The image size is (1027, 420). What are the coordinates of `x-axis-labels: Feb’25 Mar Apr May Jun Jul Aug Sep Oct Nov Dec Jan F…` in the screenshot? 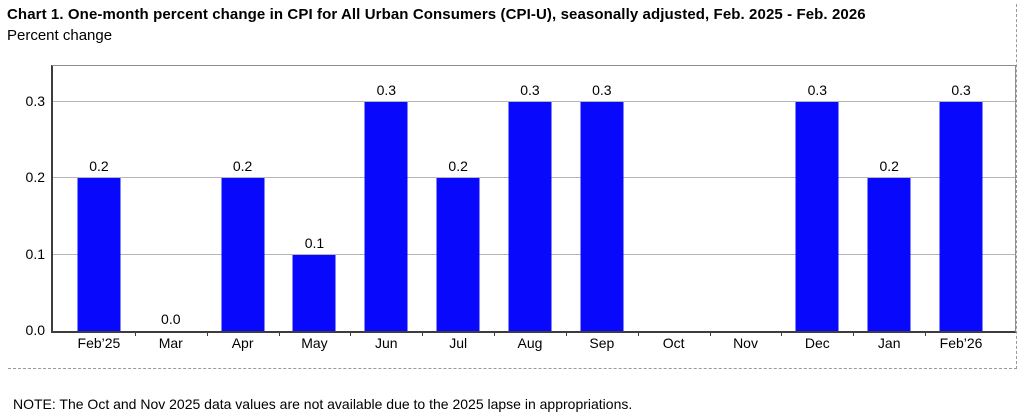 It's located at (534, 343).